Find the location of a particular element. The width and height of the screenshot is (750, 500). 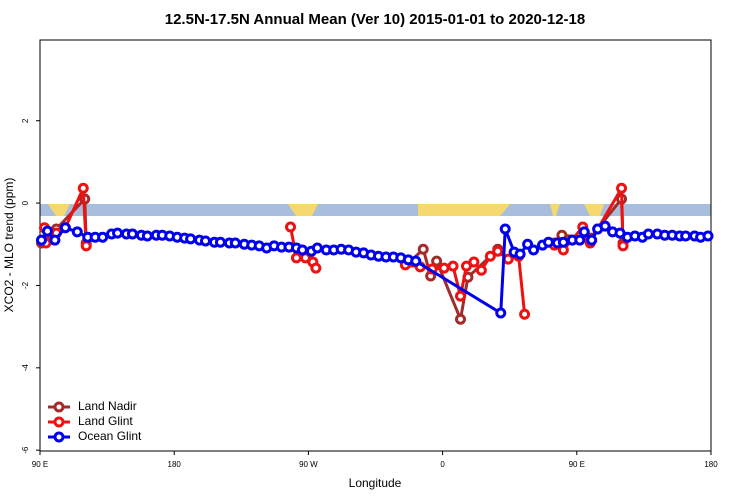

legend-label: Land Nadir is located at coordinates (107, 406).